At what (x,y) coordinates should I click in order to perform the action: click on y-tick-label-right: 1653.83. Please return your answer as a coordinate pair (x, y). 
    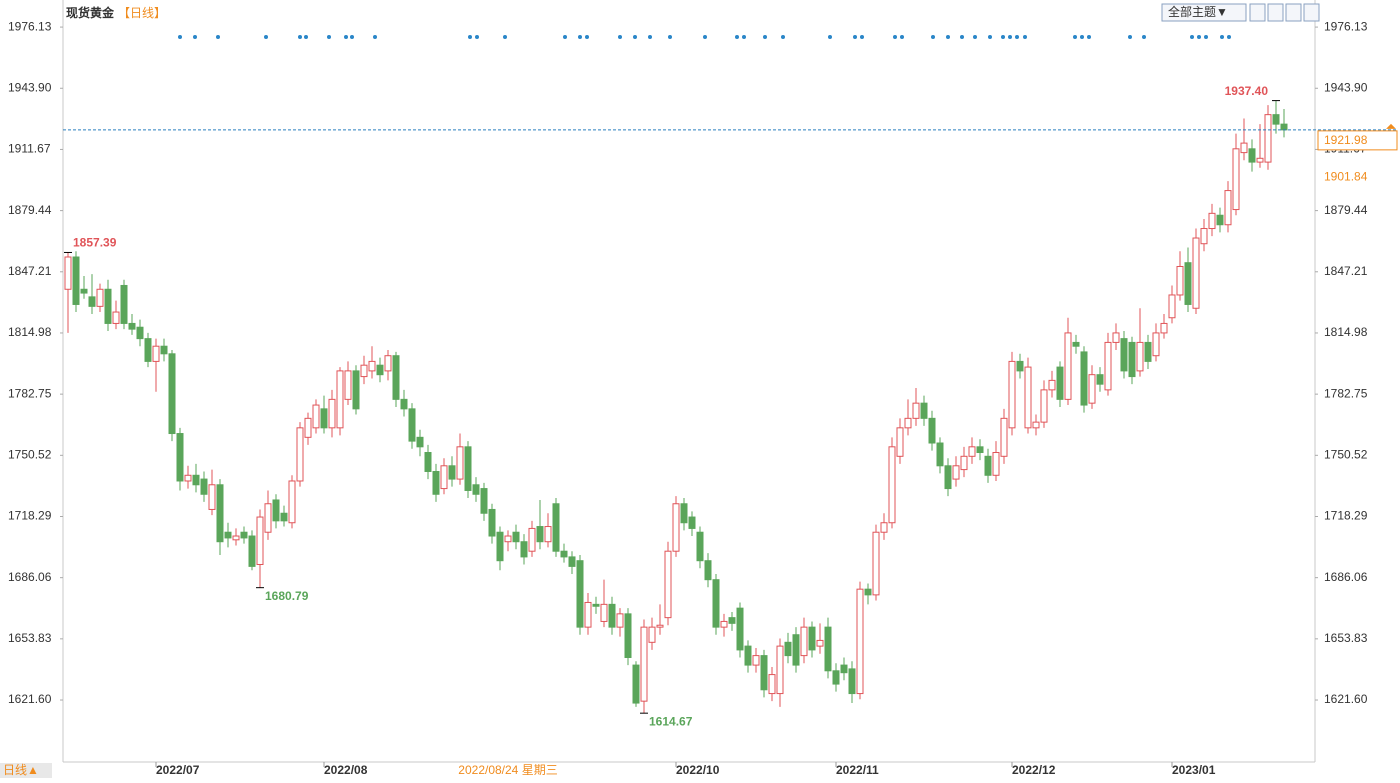
    Looking at the image, I should click on (1346, 638).